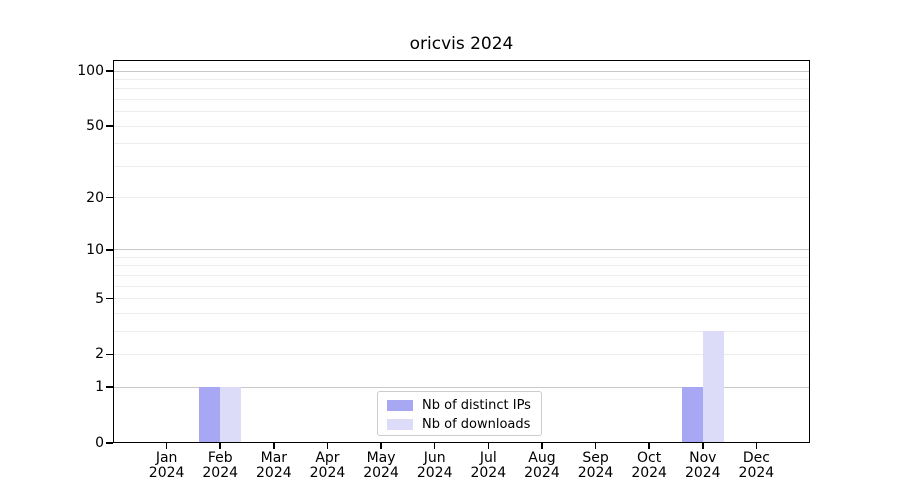  Describe the element at coordinates (381, 458) in the screenshot. I see `x-tick-month: May` at that location.